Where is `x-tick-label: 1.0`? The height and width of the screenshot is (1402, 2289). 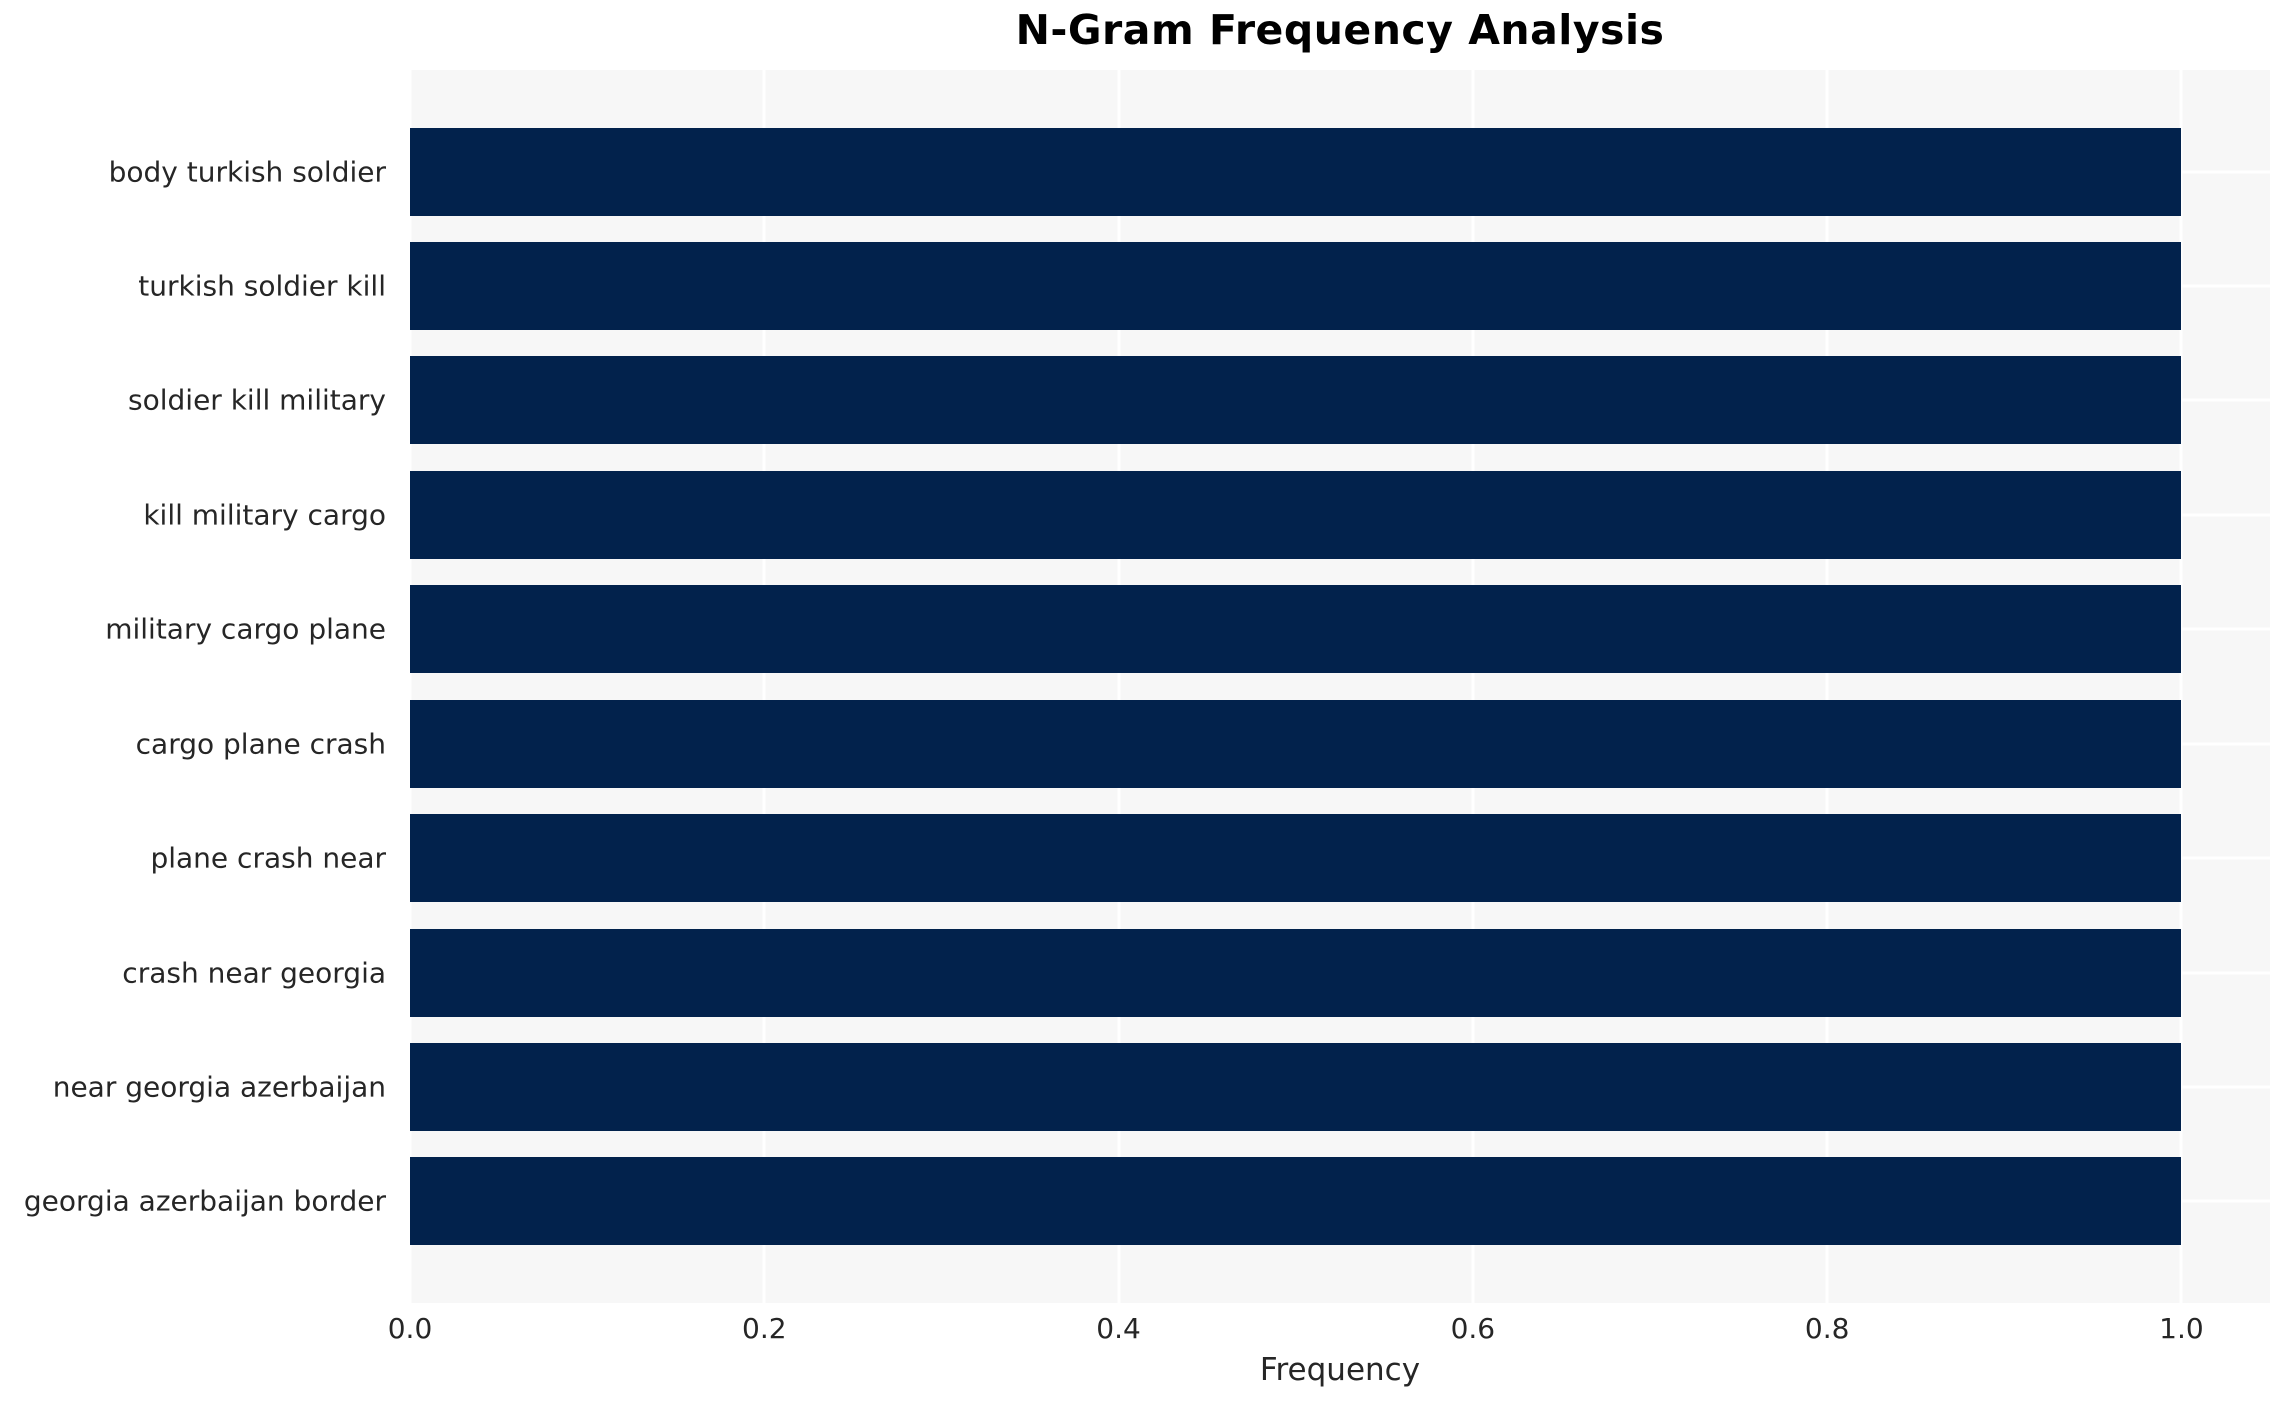
x-tick-label: 1.0 is located at coordinates (2181, 1328).